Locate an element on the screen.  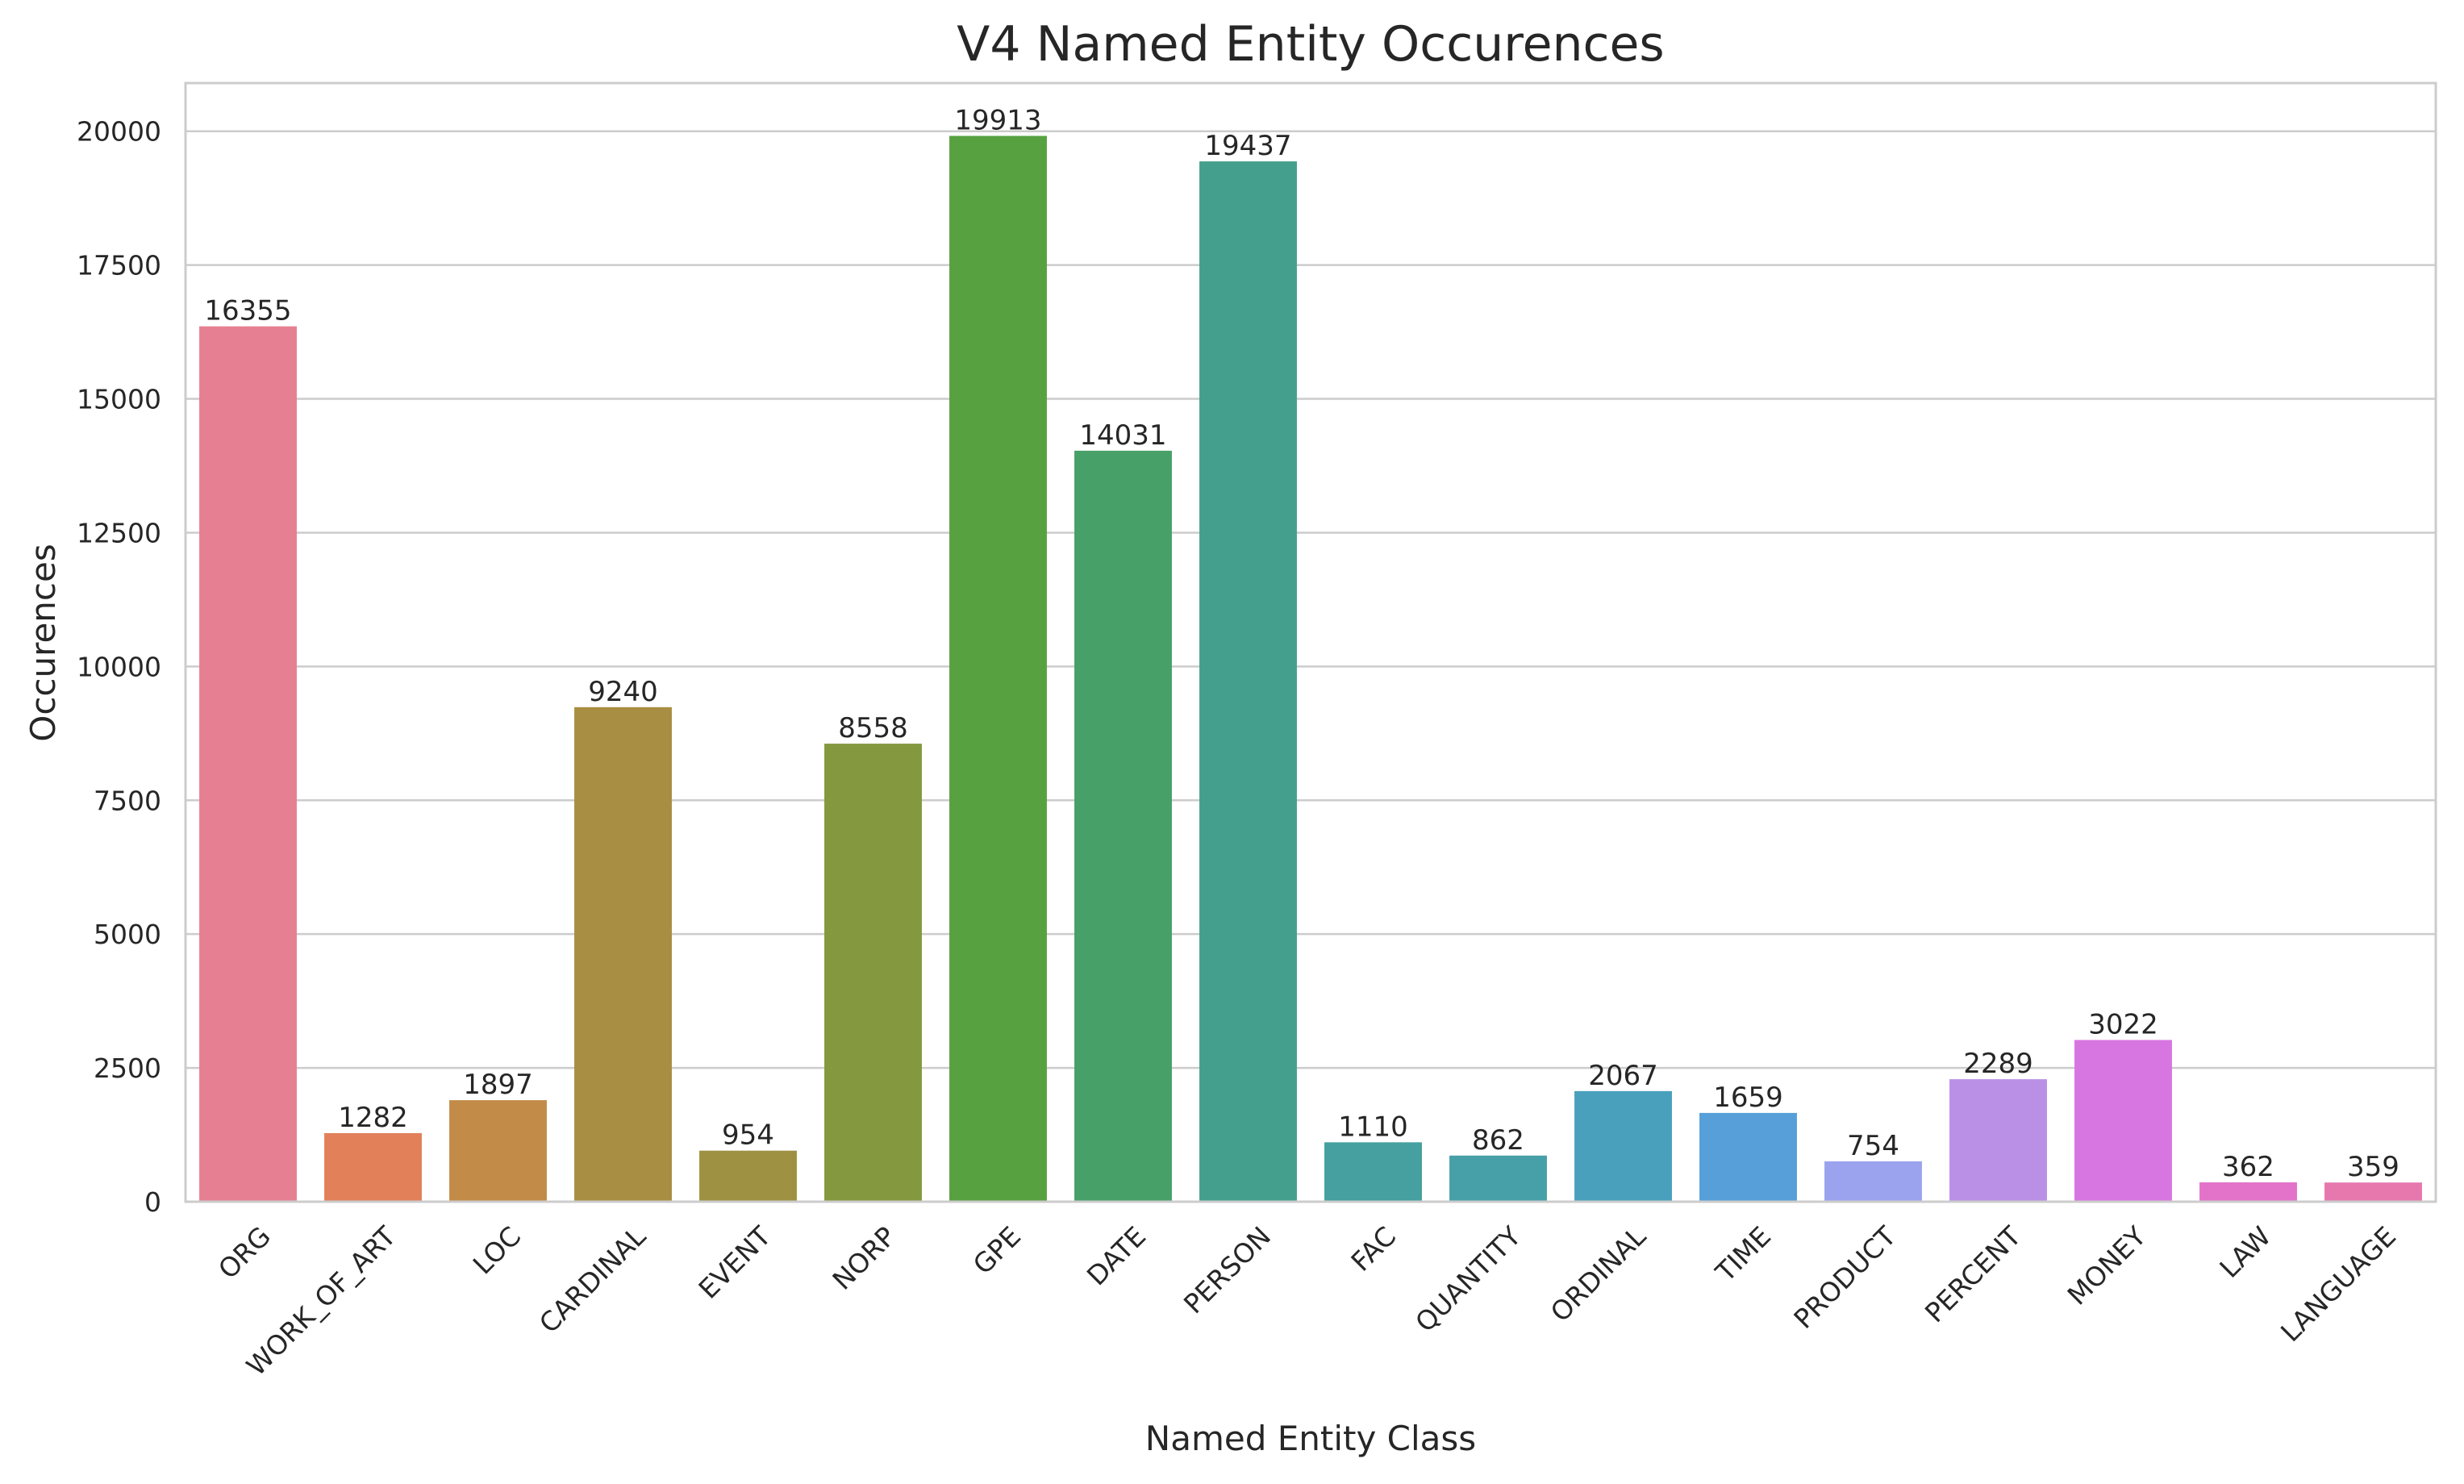
bar-value-label: 19913 is located at coordinates (997, 121).